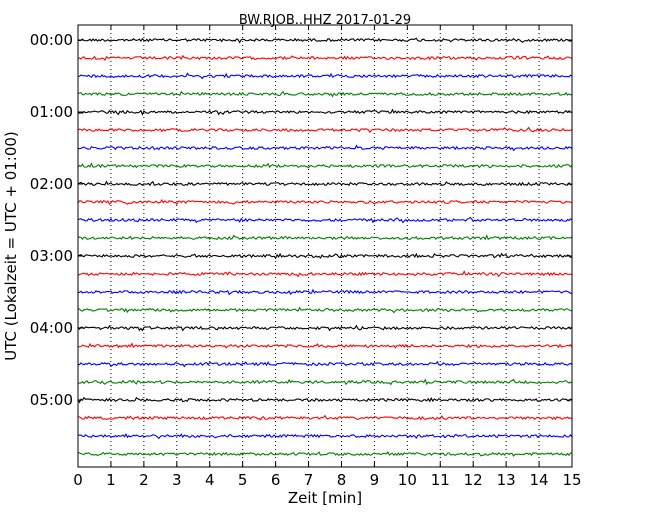 This screenshot has width=650, height=520. I want to click on x-tick-label: 2, so click(144, 480).